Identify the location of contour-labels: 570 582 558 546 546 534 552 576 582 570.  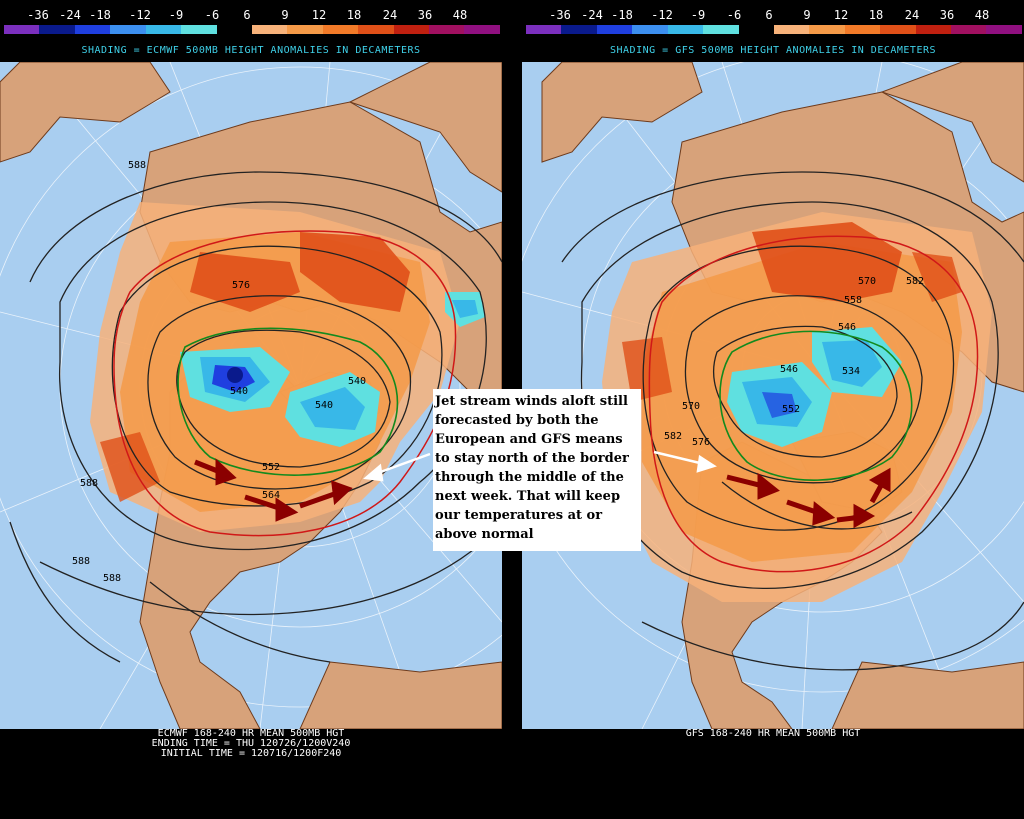
(794, 362).